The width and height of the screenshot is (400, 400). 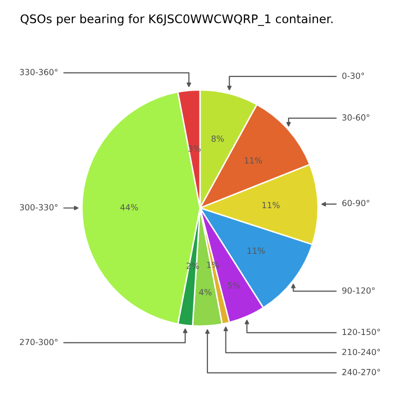 What do you see at coordinates (129, 207) in the screenshot?
I see `data-label: 44%` at bounding box center [129, 207].